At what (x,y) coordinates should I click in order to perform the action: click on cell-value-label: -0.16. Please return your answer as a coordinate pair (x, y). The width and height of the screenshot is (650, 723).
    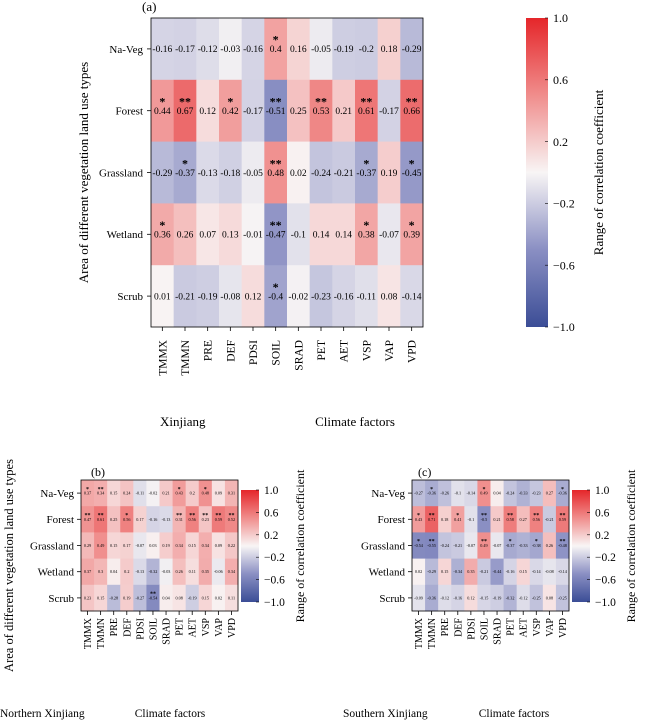
    Looking at the image, I should click on (253, 50).